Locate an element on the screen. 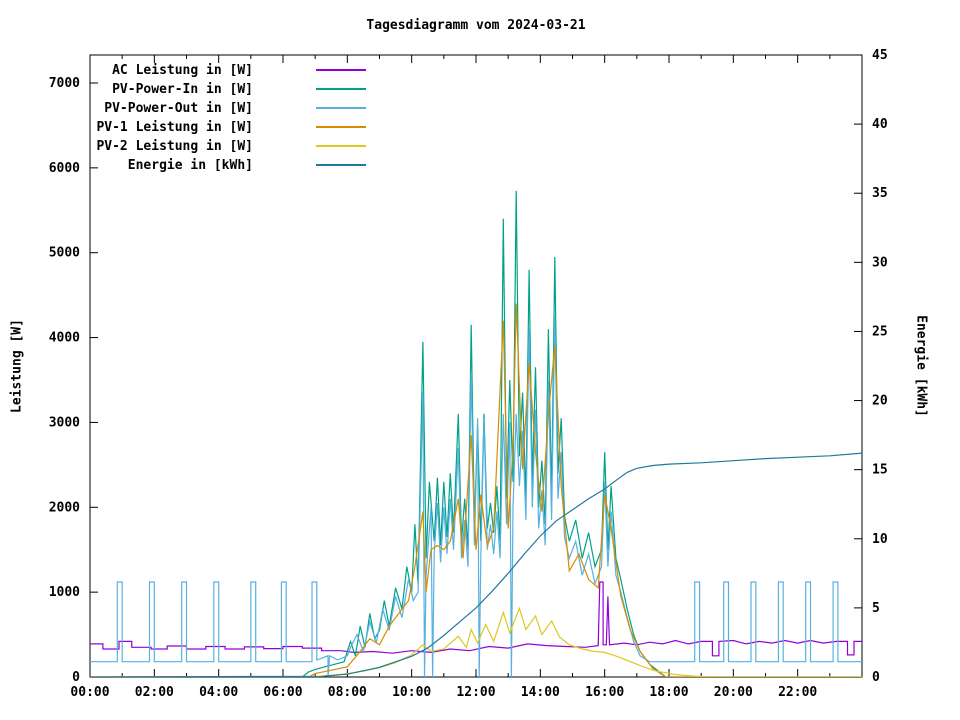  right-tick-label: 25 is located at coordinates (880, 331).